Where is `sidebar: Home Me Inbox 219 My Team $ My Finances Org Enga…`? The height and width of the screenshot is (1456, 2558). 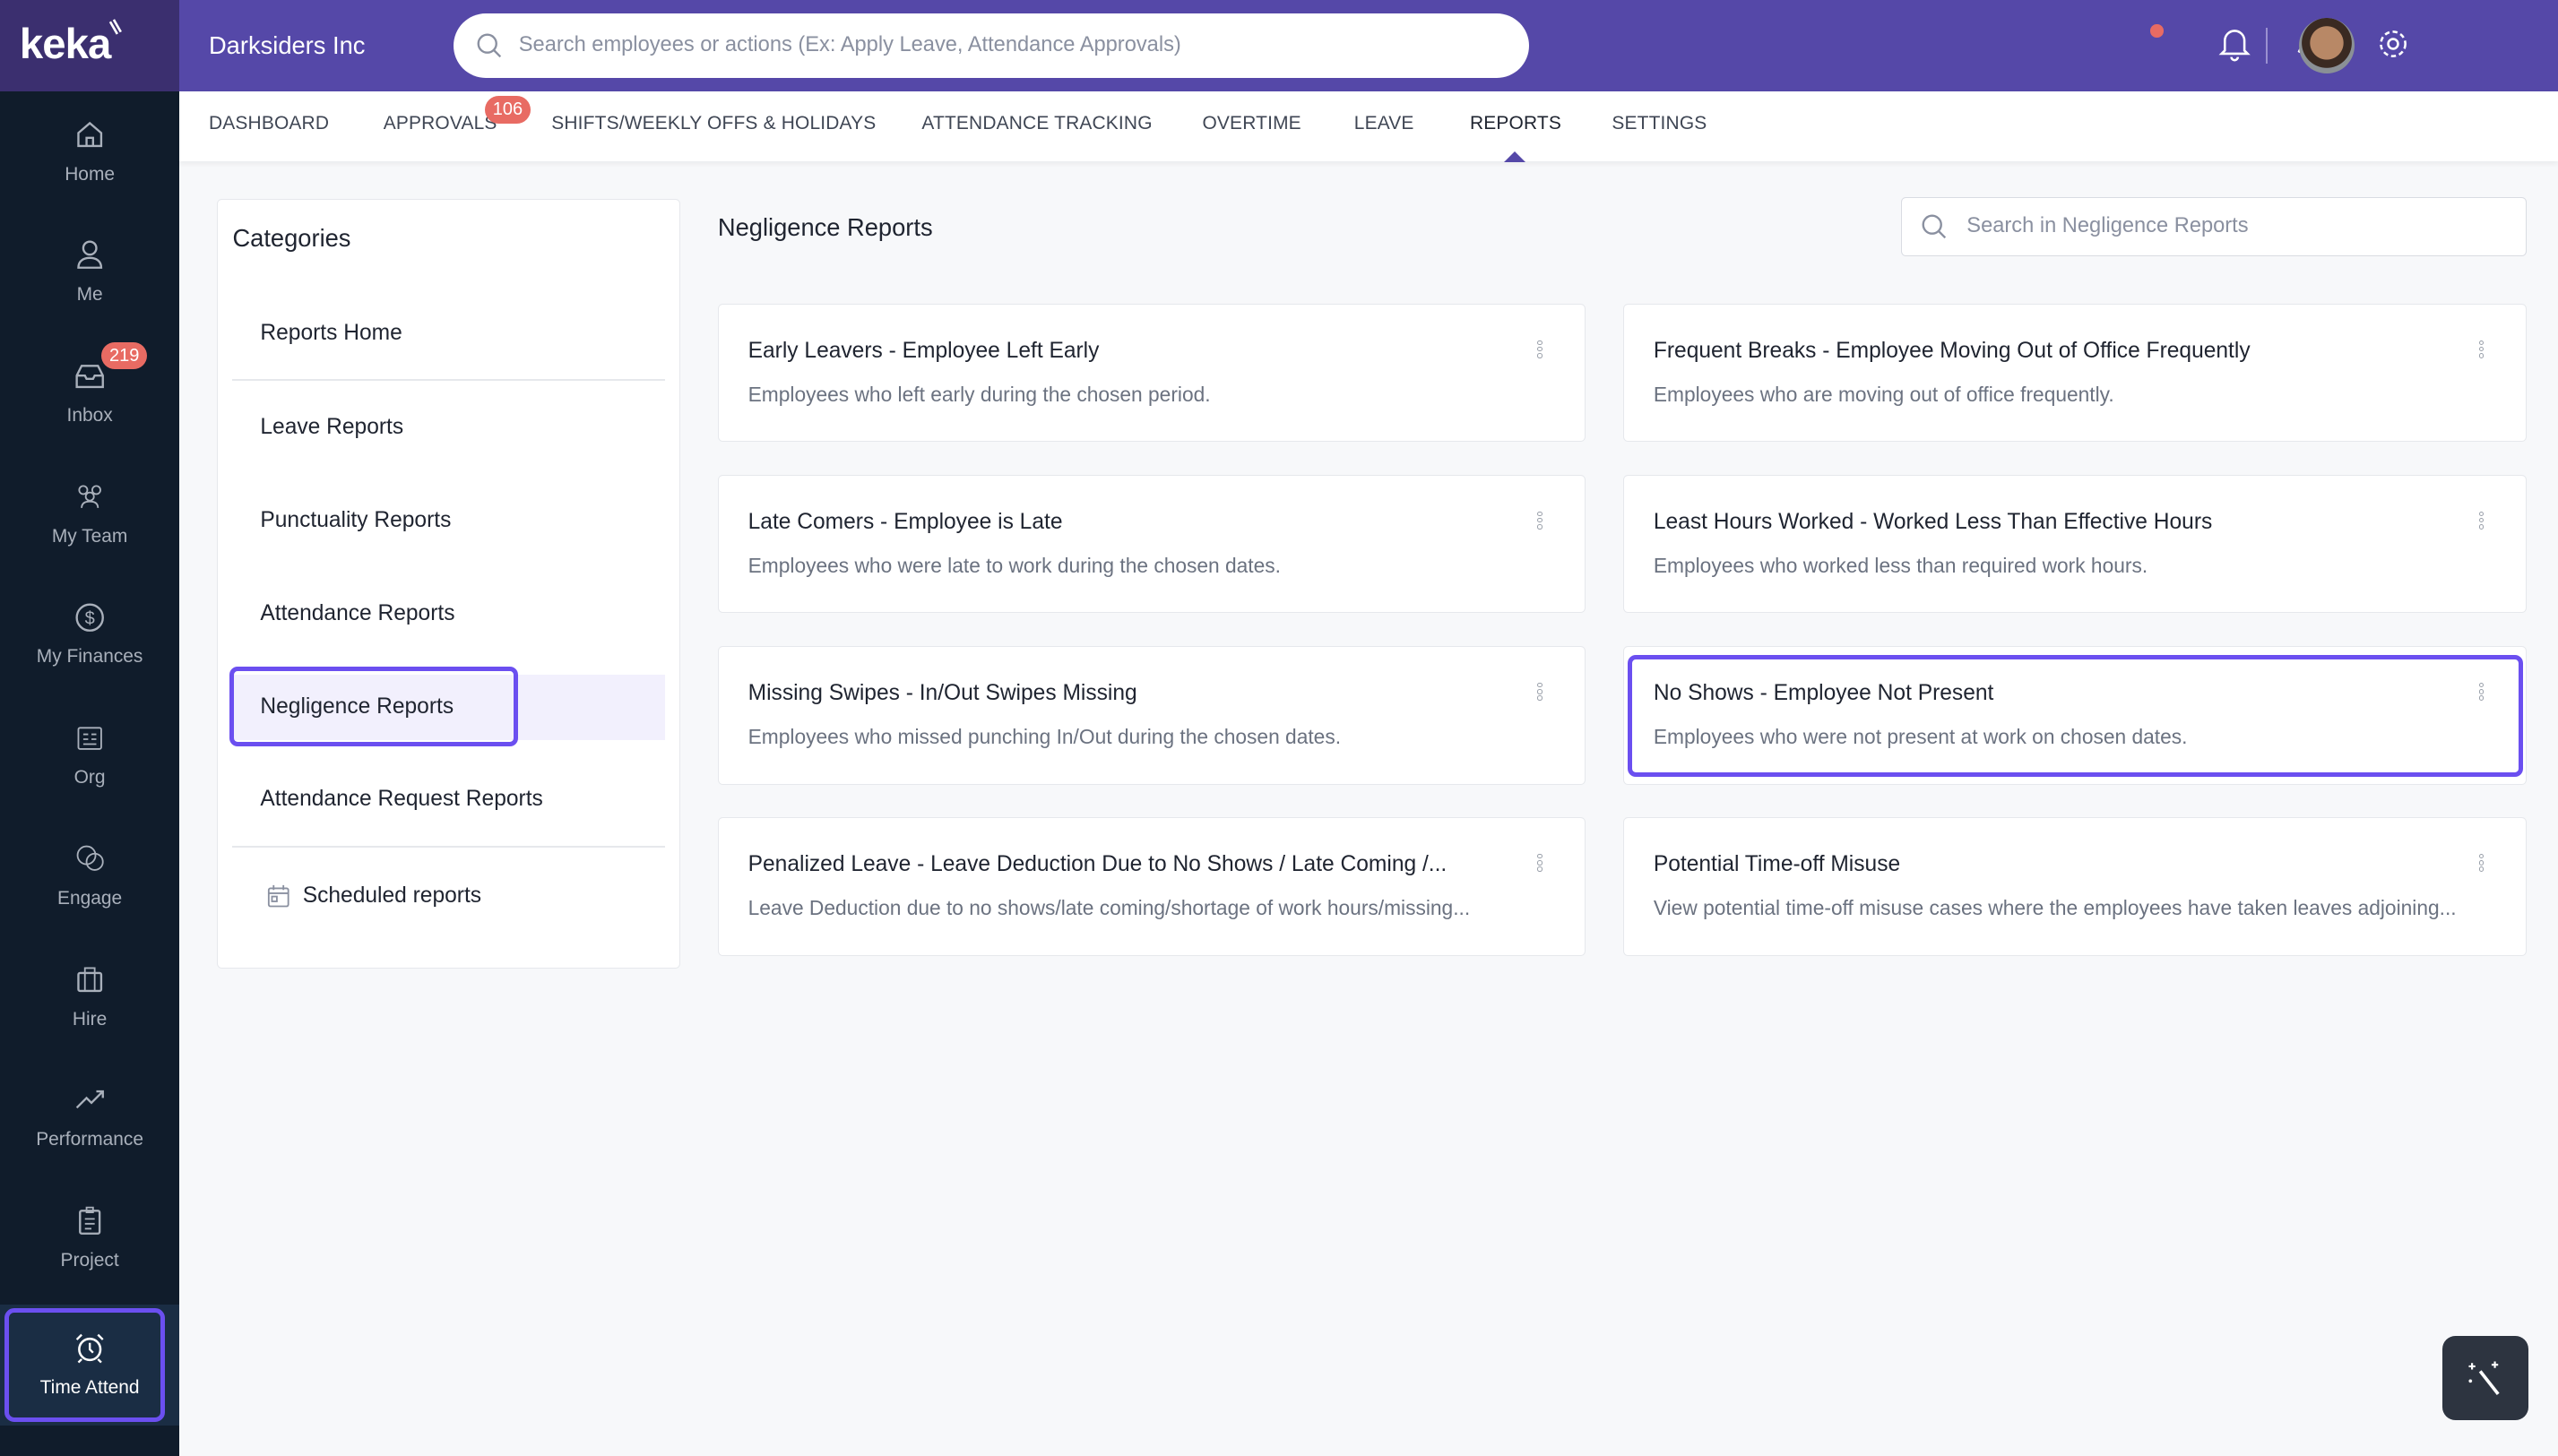 sidebar: Home Me Inbox 219 My Team $ My Finances Org Enga… is located at coordinates (90, 773).